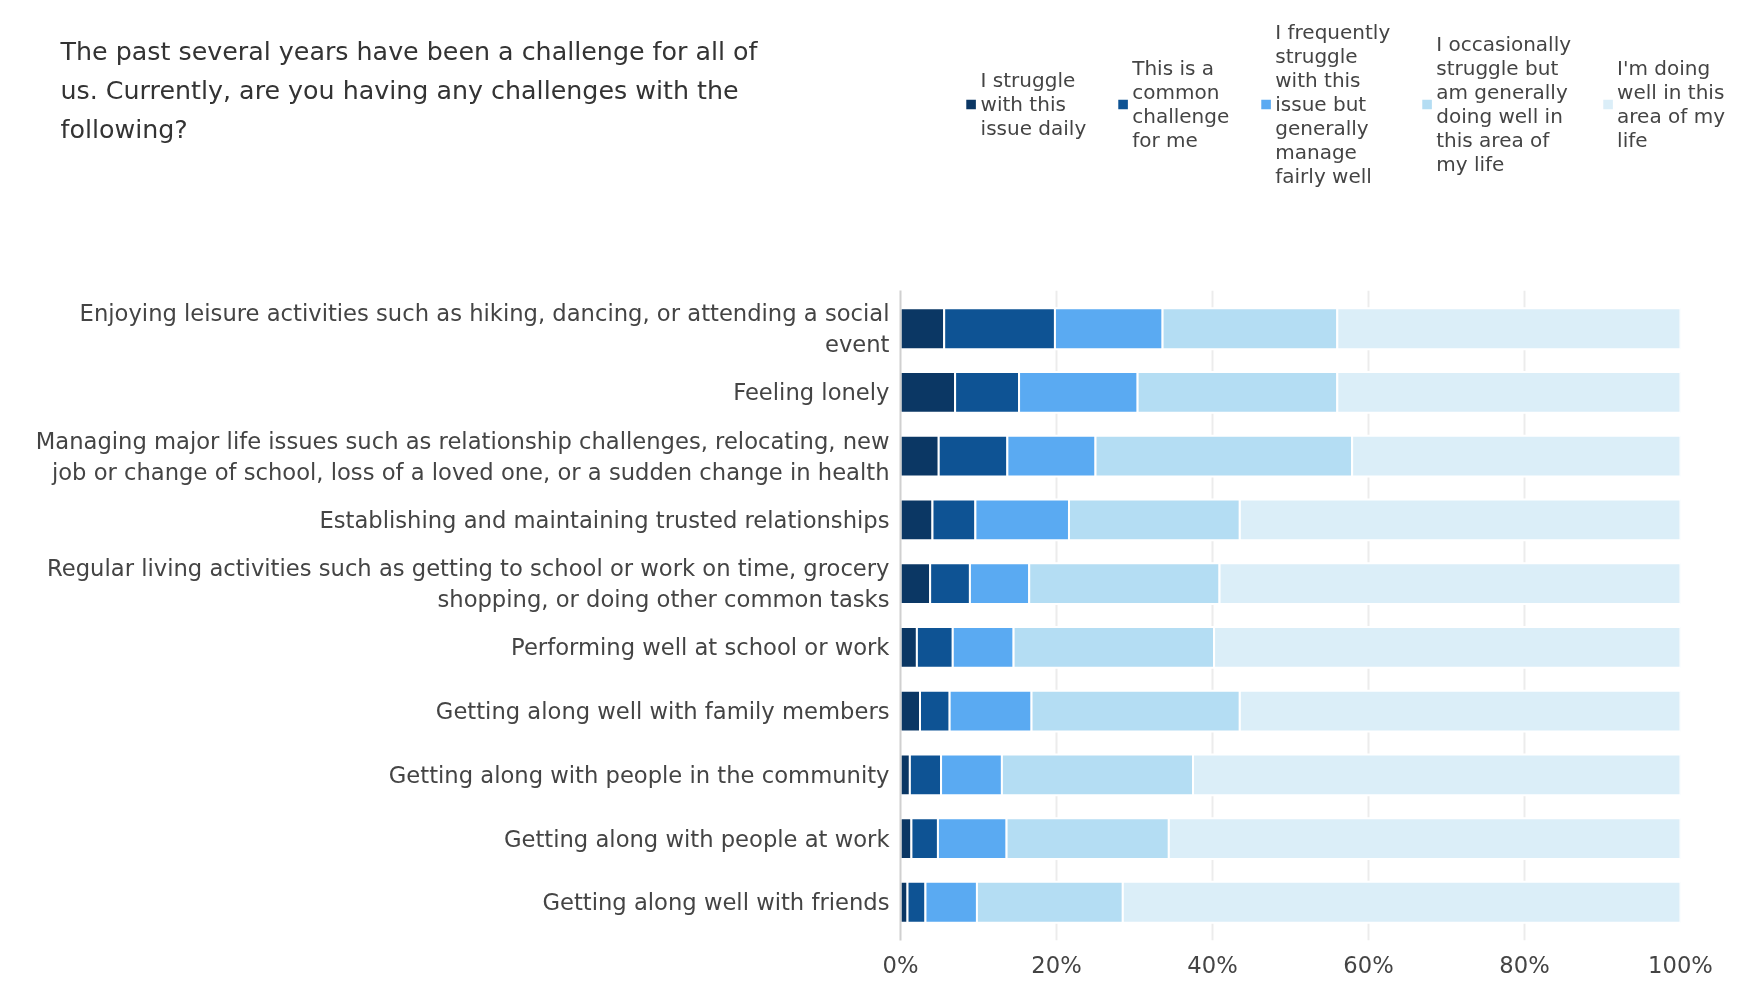 Image resolution: width=1745 pixels, height=1006 pixels. What do you see at coordinates (1181, 104) in the screenshot?
I see `legend-label: This is a common challenge for me` at bounding box center [1181, 104].